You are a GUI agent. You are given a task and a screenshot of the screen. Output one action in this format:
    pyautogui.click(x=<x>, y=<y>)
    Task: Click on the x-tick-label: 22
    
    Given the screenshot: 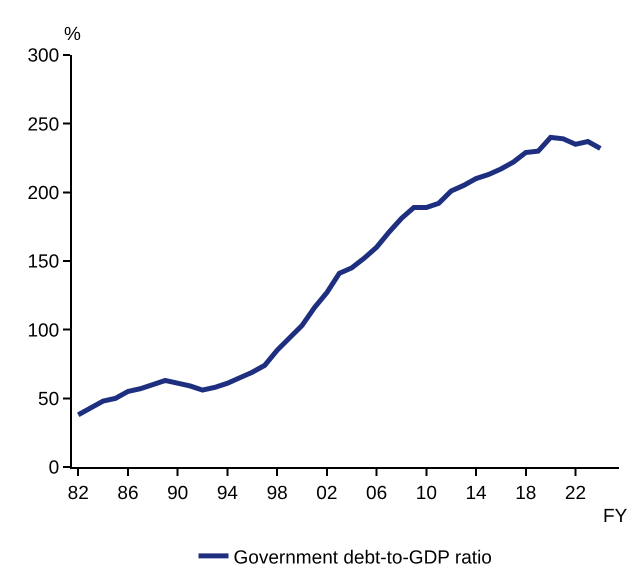 What is the action you would take?
    pyautogui.click(x=575, y=493)
    